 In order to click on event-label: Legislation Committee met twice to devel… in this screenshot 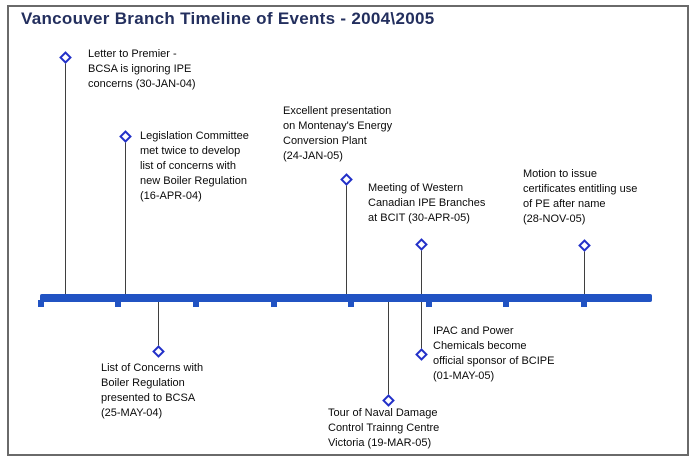, I will do `click(194, 166)`.